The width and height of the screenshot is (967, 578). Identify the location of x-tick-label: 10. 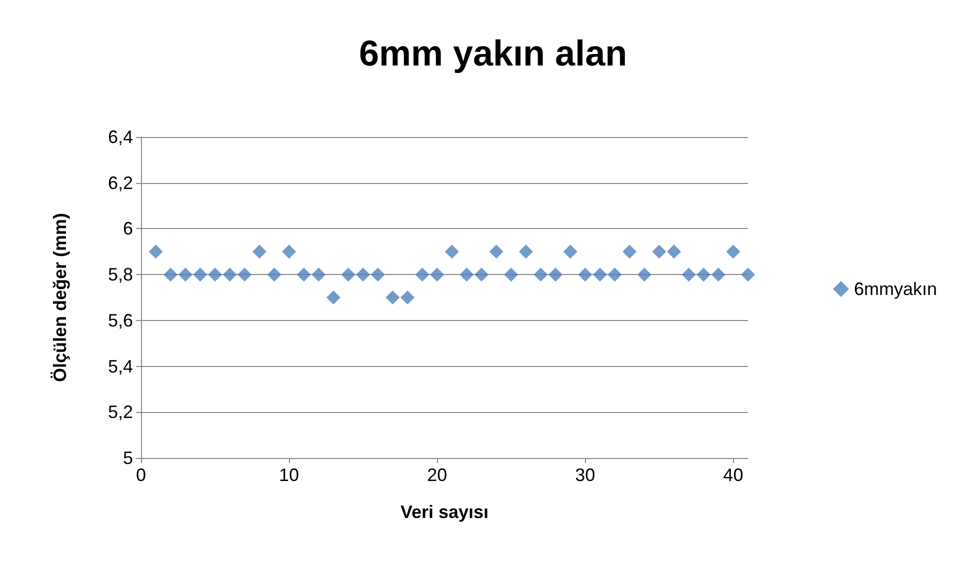
(289, 475).